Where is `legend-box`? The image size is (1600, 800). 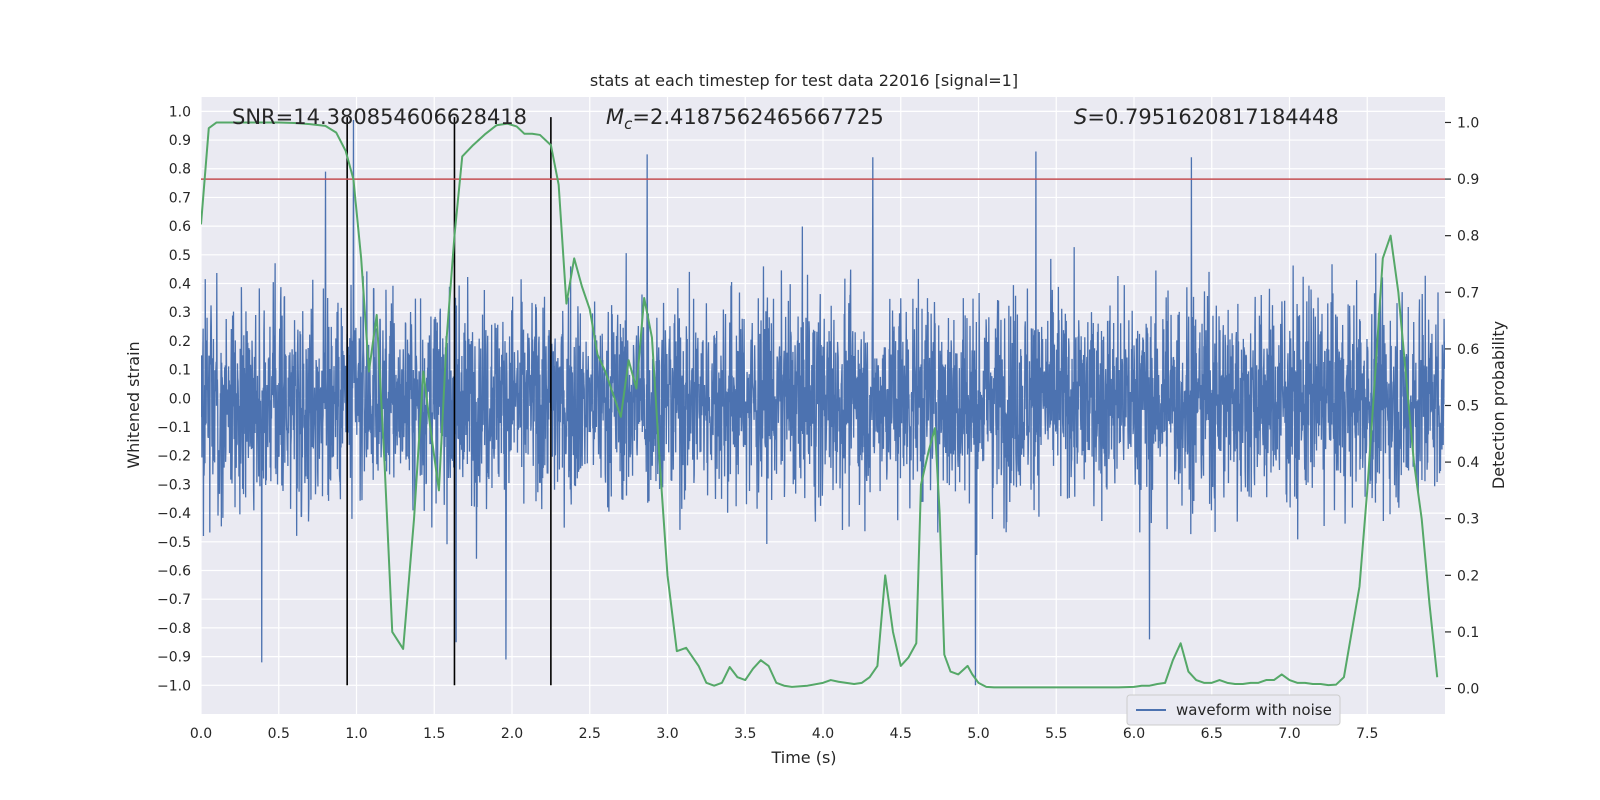
legend-box is located at coordinates (1233, 710).